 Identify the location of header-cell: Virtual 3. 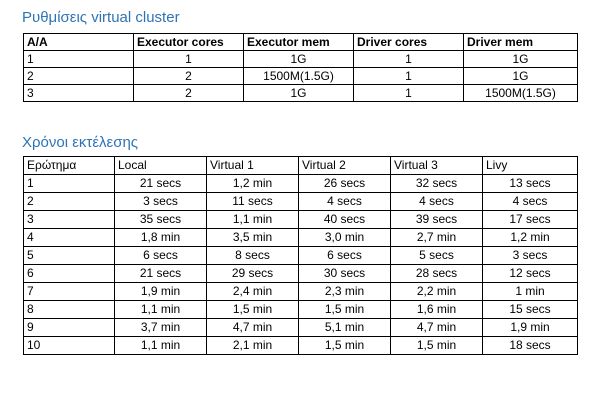
(436, 165).